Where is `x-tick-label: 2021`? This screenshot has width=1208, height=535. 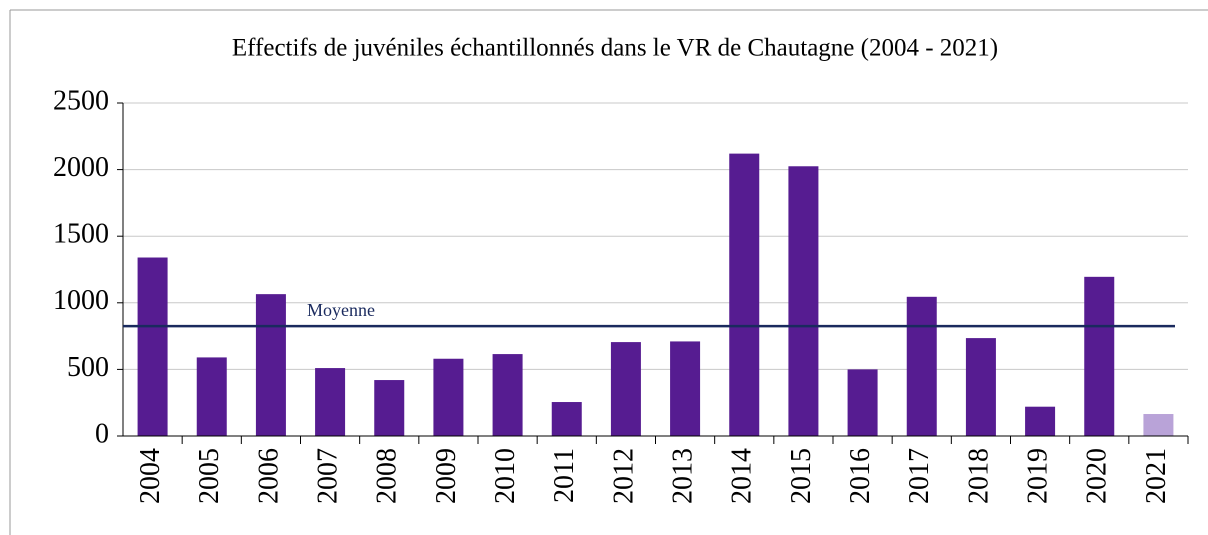
x-tick-label: 2021 is located at coordinates (1156, 476).